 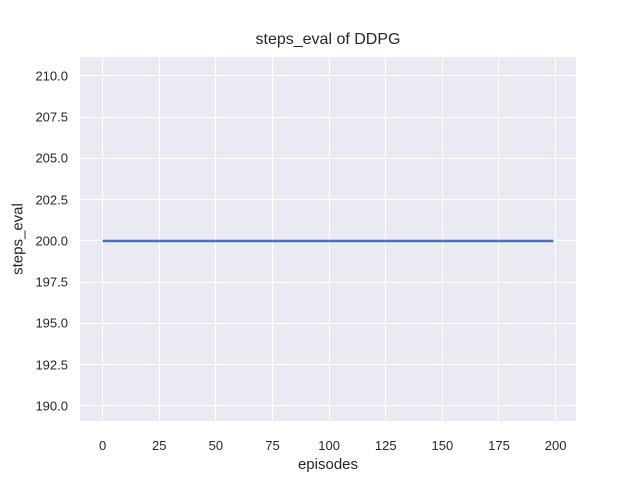 What do you see at coordinates (442, 445) in the screenshot?
I see `x-tick-label: 150` at bounding box center [442, 445].